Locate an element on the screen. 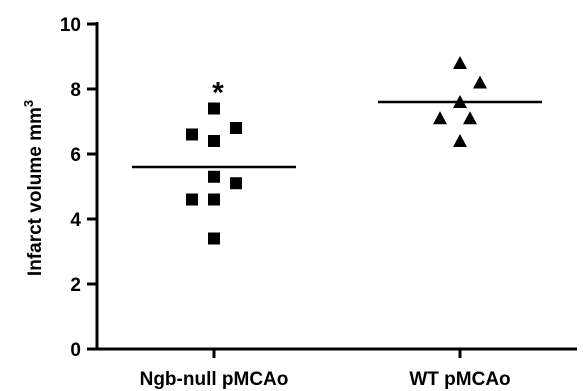 This screenshot has width=583, height=391. y-axis-title-superscript: 3 is located at coordinates (28, 103).